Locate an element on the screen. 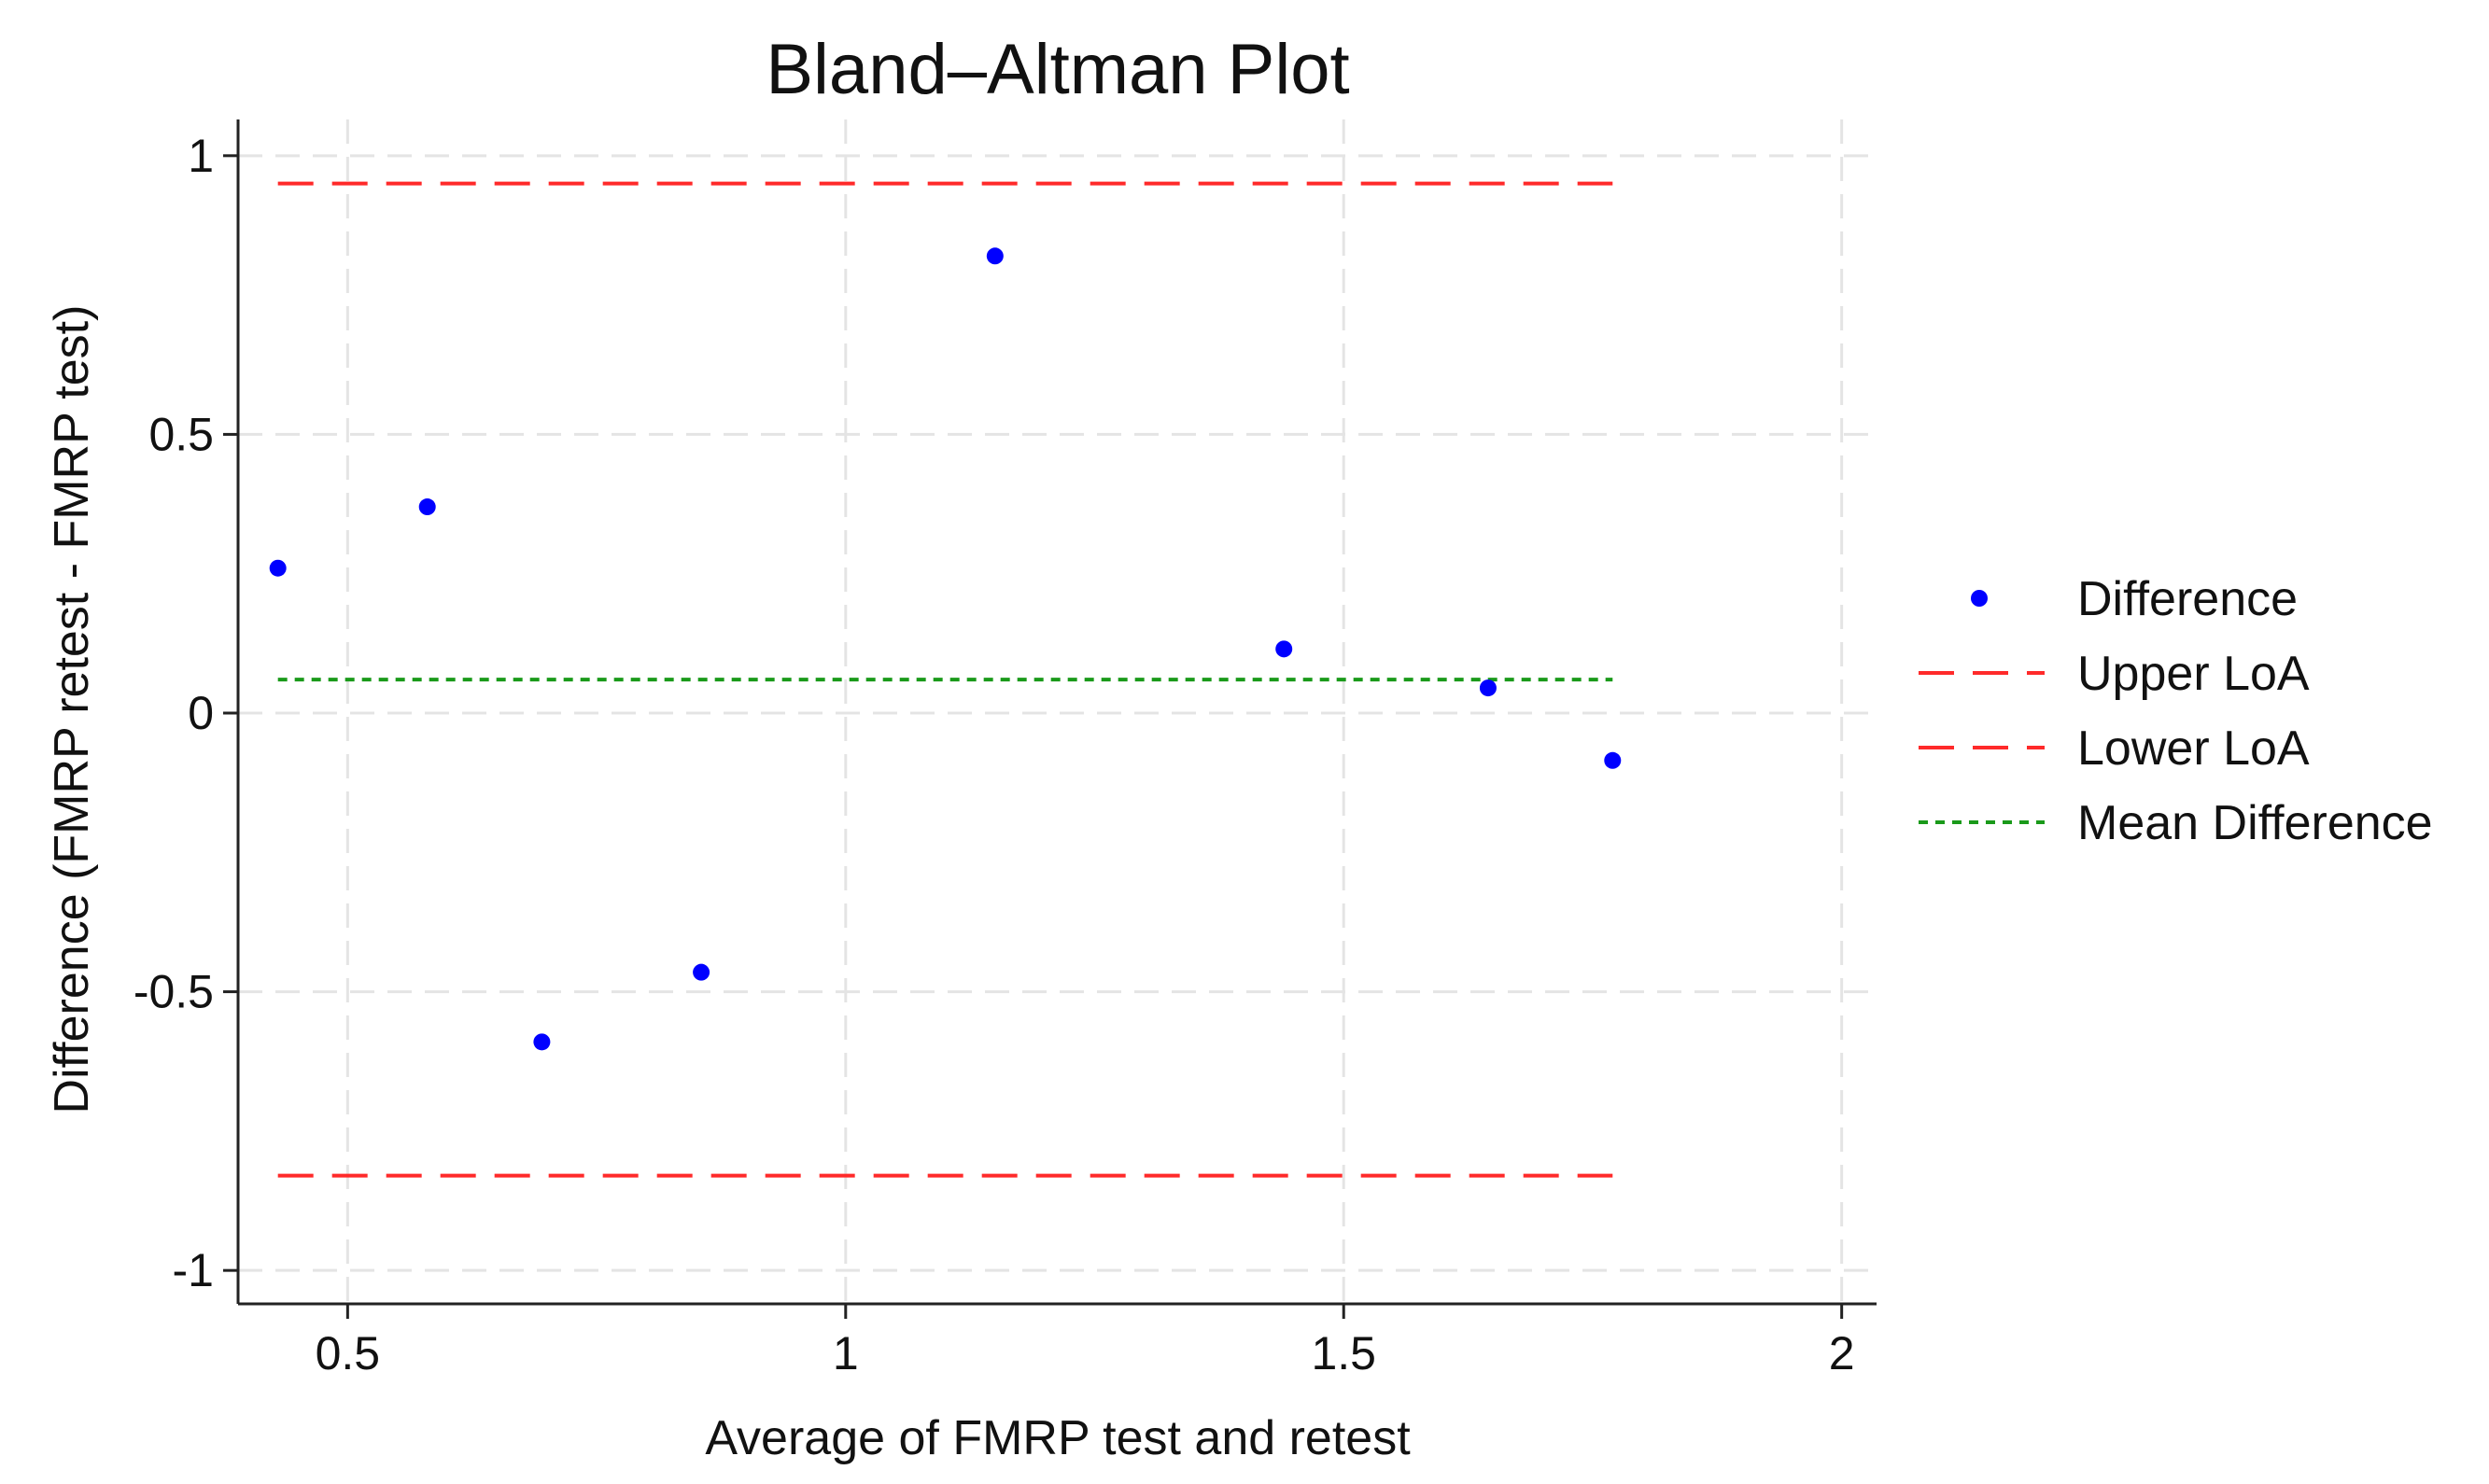 The width and height of the screenshot is (2489, 1484). x-tick-label: 1 is located at coordinates (846, 1353).